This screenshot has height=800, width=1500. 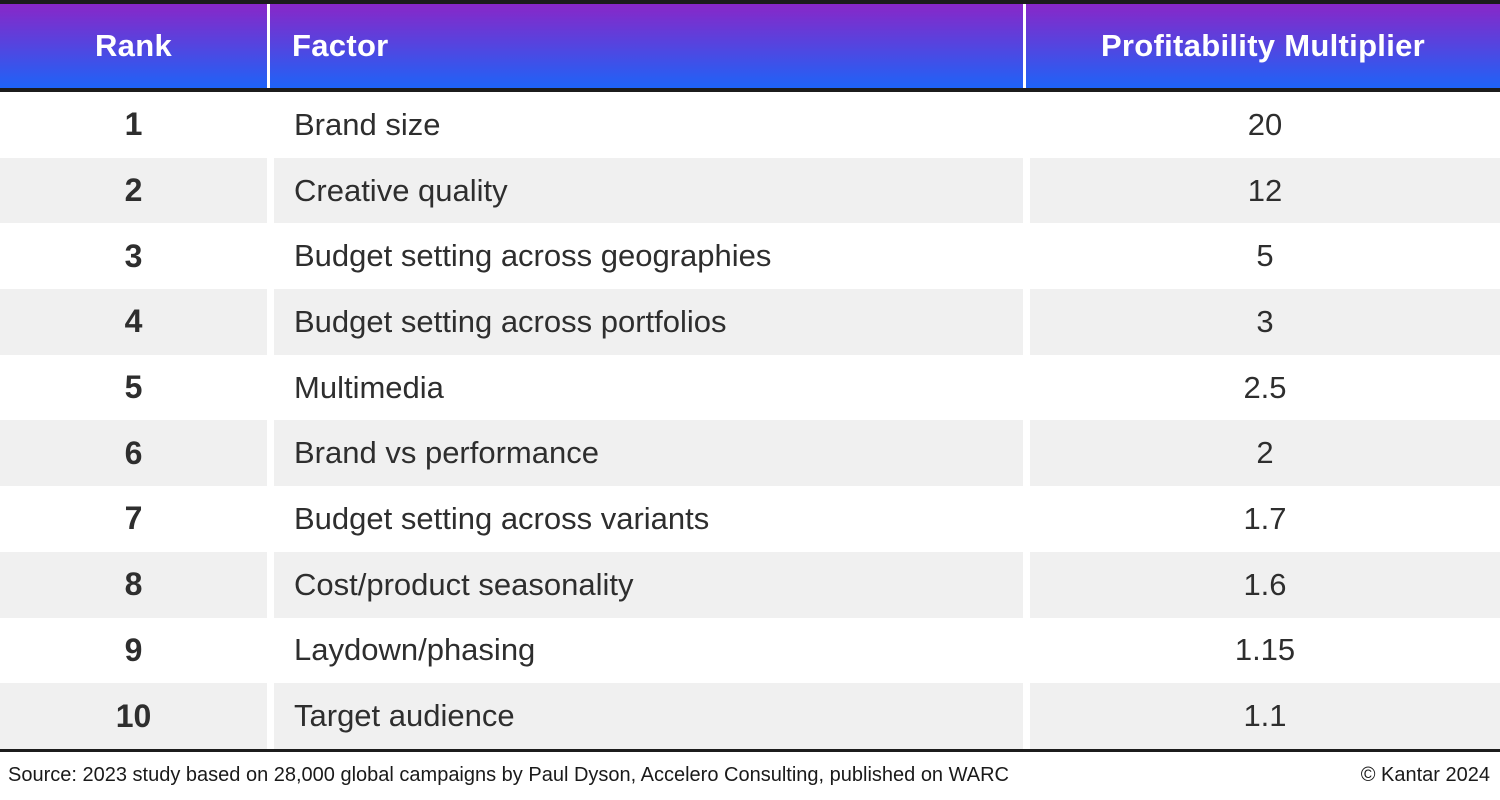 What do you see at coordinates (1261, 716) in the screenshot?
I see `multiplier-cell: 1.1` at bounding box center [1261, 716].